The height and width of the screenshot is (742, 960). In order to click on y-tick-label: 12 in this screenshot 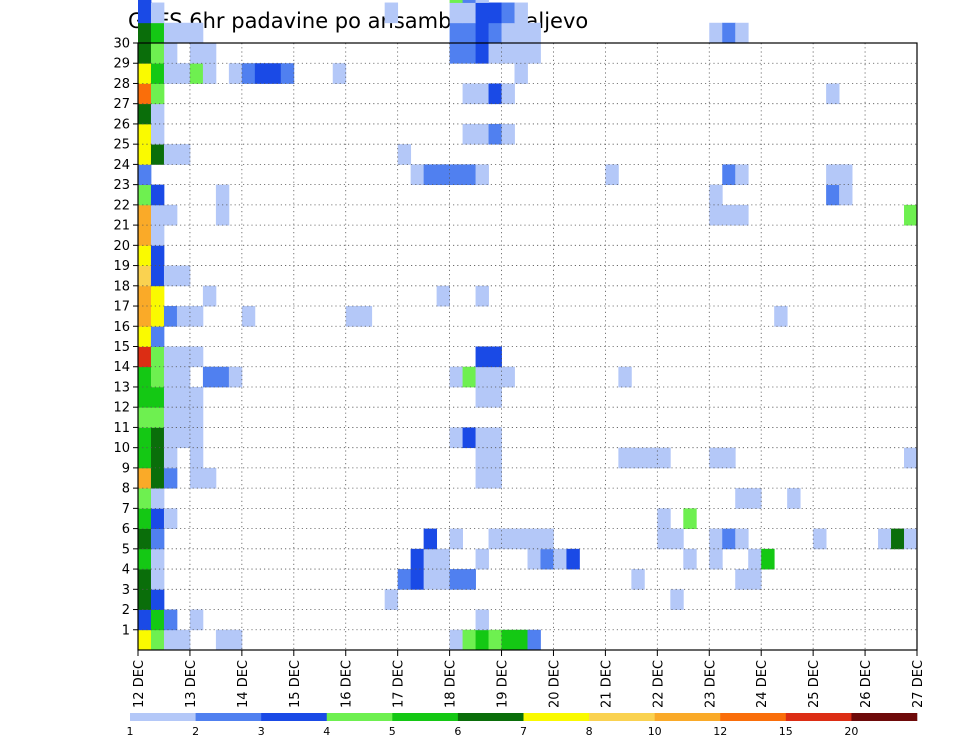, I will do `click(121, 408)`.